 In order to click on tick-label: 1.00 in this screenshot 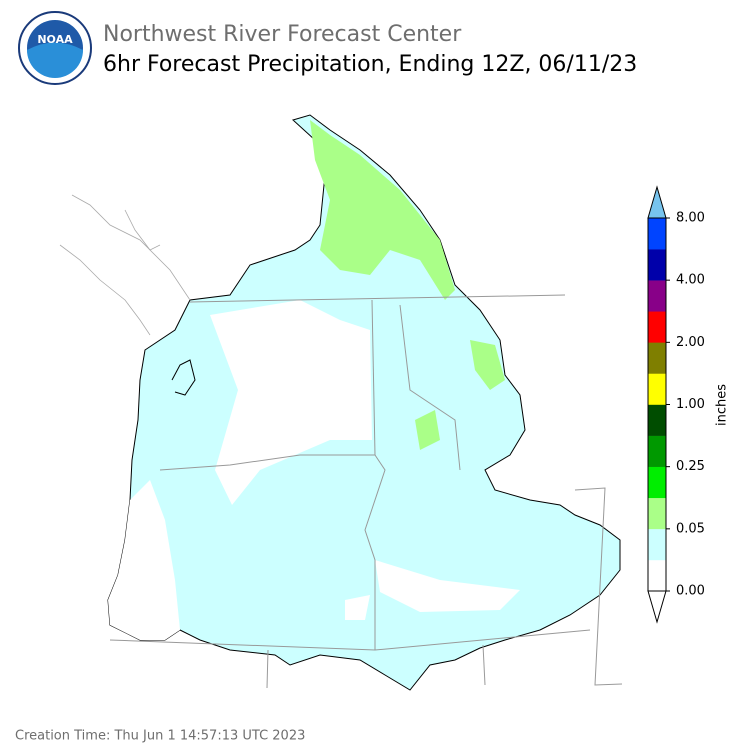, I will do `click(690, 404)`.